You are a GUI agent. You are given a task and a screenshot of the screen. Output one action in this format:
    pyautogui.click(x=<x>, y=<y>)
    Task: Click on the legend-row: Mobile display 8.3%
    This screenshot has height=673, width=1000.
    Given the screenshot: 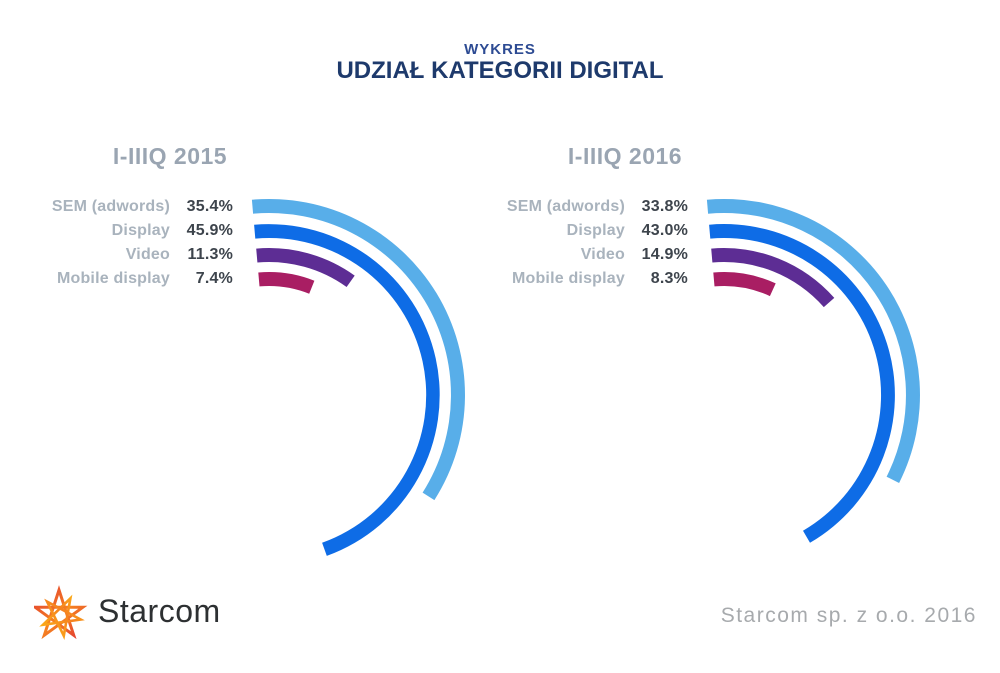 What is the action you would take?
    pyautogui.click(x=571, y=279)
    